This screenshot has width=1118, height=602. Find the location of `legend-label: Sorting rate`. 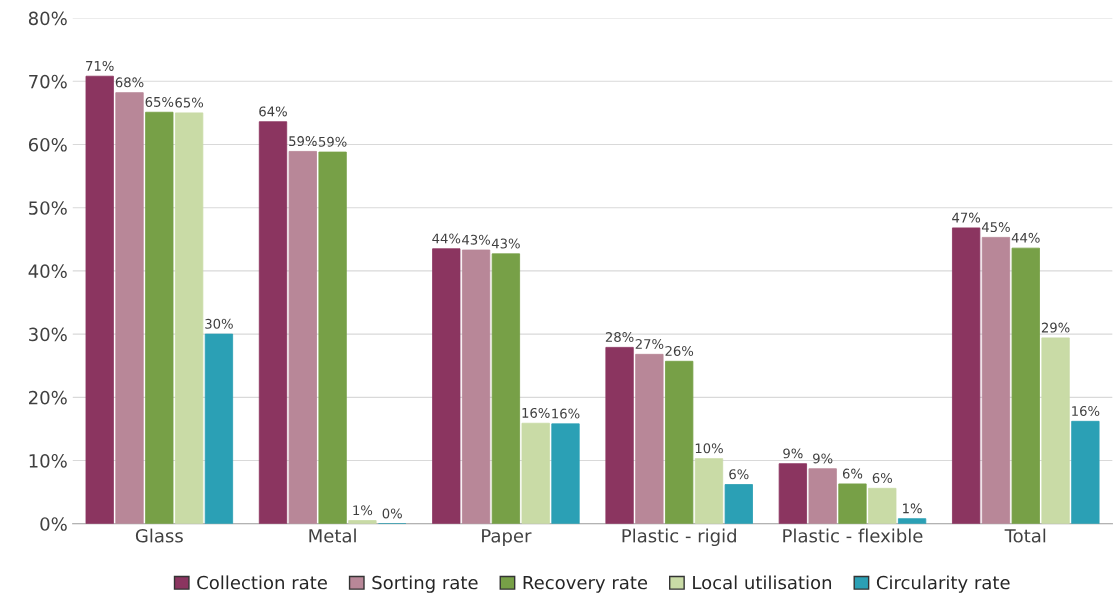

legend-label: Sorting rate is located at coordinates (425, 584).